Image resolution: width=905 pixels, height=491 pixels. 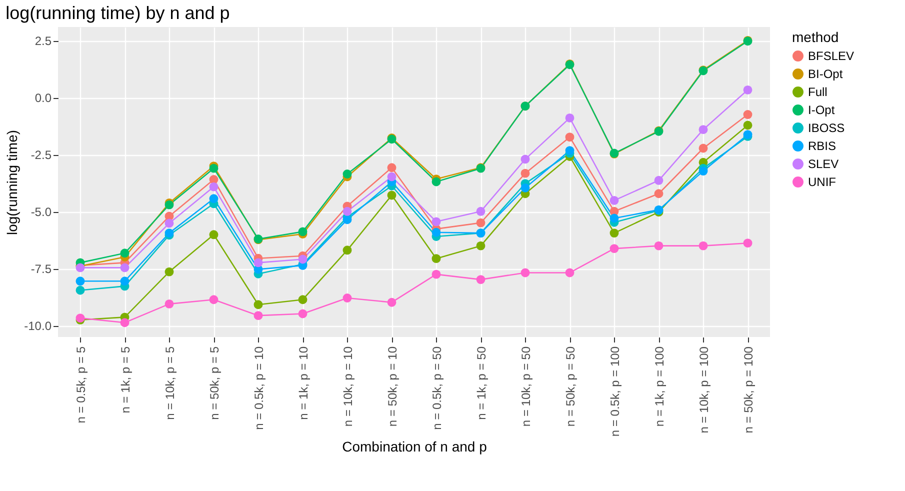 I want to click on y-axis-title: log(running time), so click(x=12, y=183).